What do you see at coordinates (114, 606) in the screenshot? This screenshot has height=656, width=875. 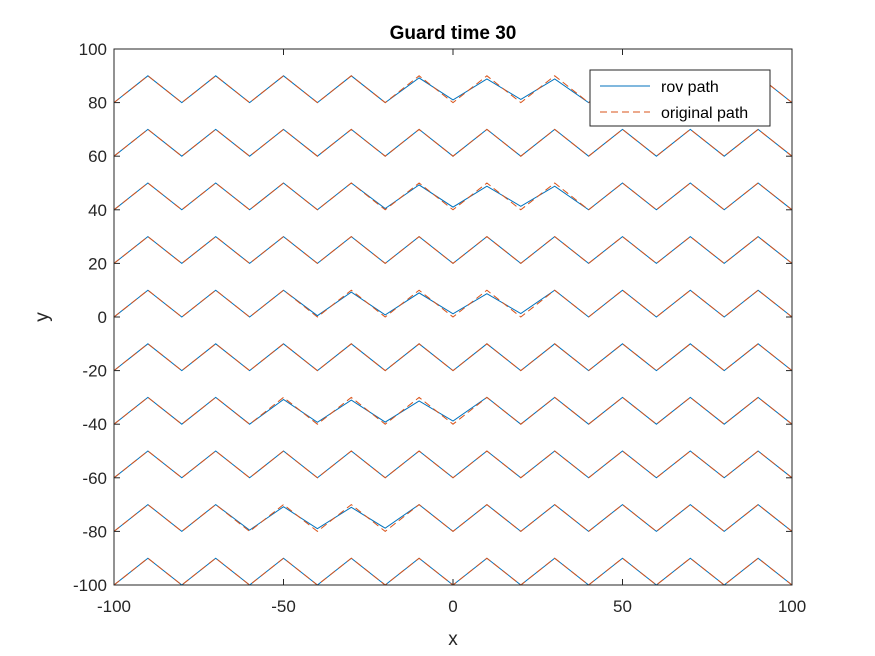 I see `x-tick-label: -100` at bounding box center [114, 606].